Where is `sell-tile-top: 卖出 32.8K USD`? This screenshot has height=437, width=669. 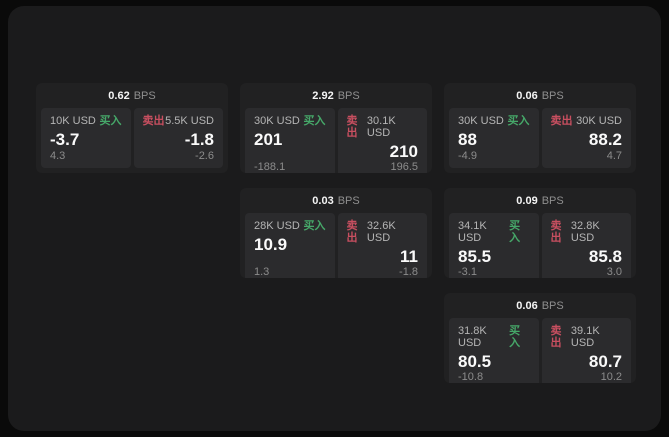
sell-tile-top: 卖出 32.8K USD is located at coordinates (587, 232).